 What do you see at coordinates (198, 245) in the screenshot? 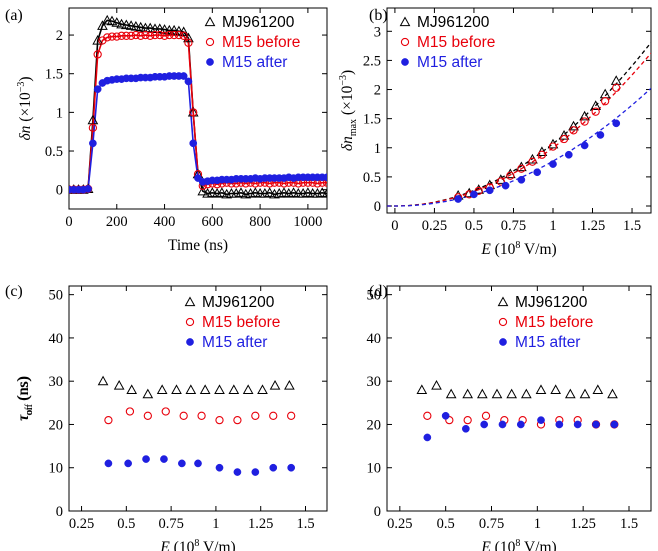
I see `x-axis-label: Time (ns)` at bounding box center [198, 245].